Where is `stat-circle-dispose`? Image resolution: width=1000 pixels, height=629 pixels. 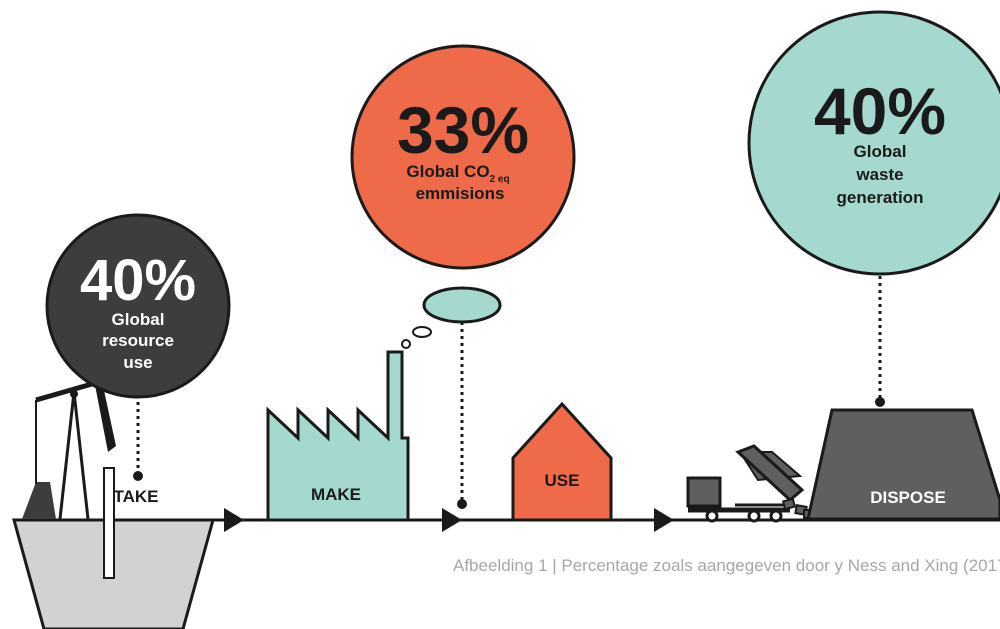 stat-circle-dispose is located at coordinates (873, 143).